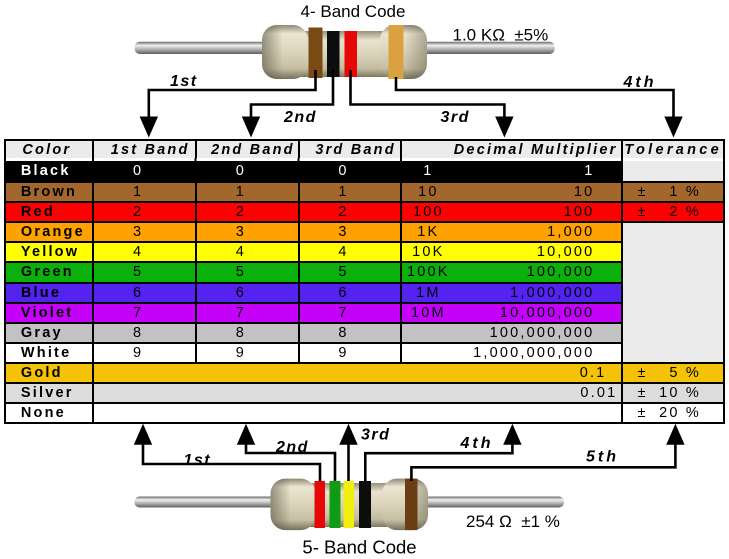  I want to click on svg-text: 4- Band Code, so click(353, 11).